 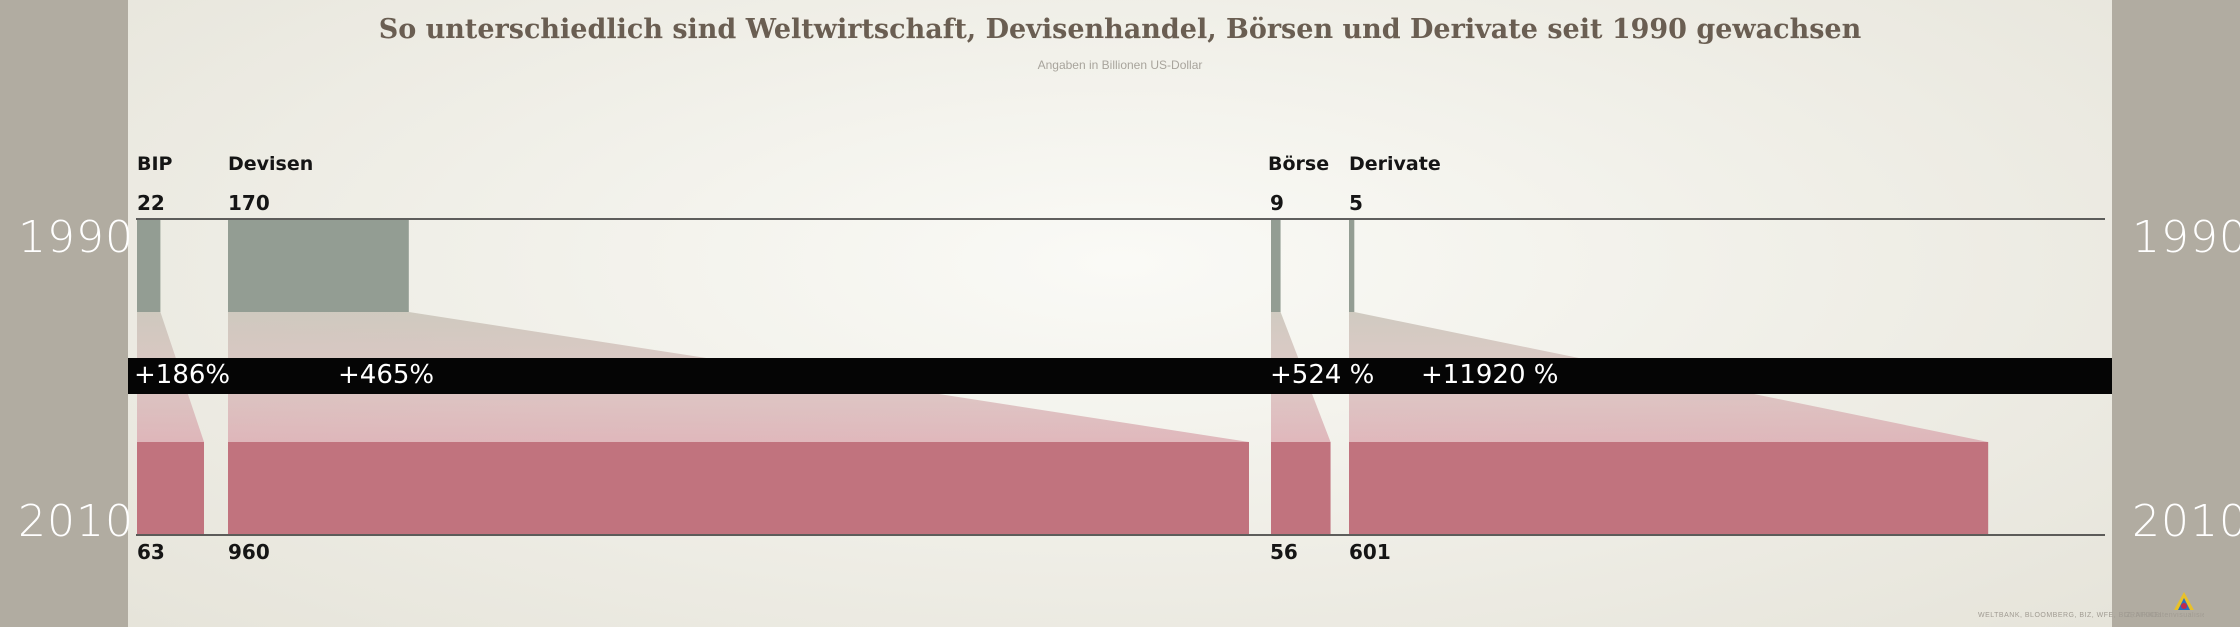 What do you see at coordinates (171, 488) in the screenshot?
I see `bar-2010-bip` at bounding box center [171, 488].